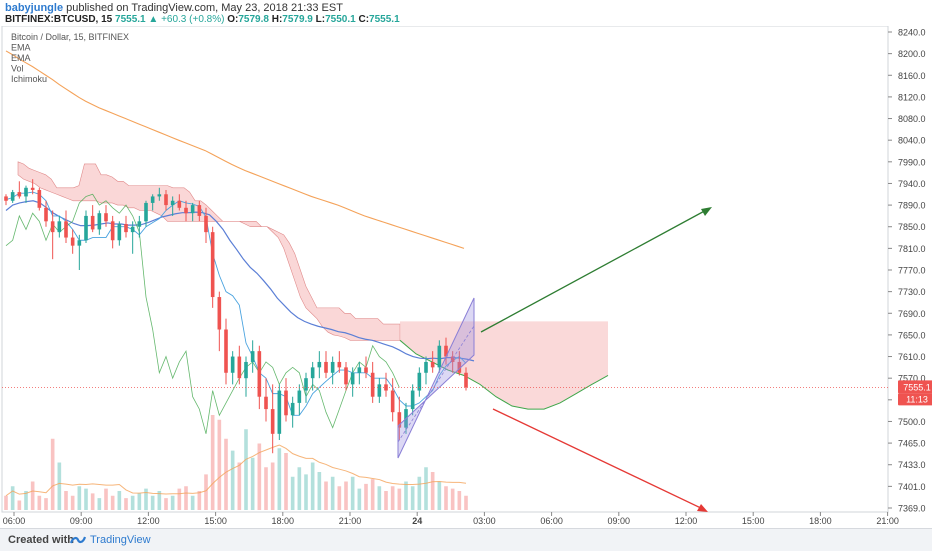  What do you see at coordinates (912, 357) in the screenshot?
I see `y-tick-label: 7610.0` at bounding box center [912, 357].